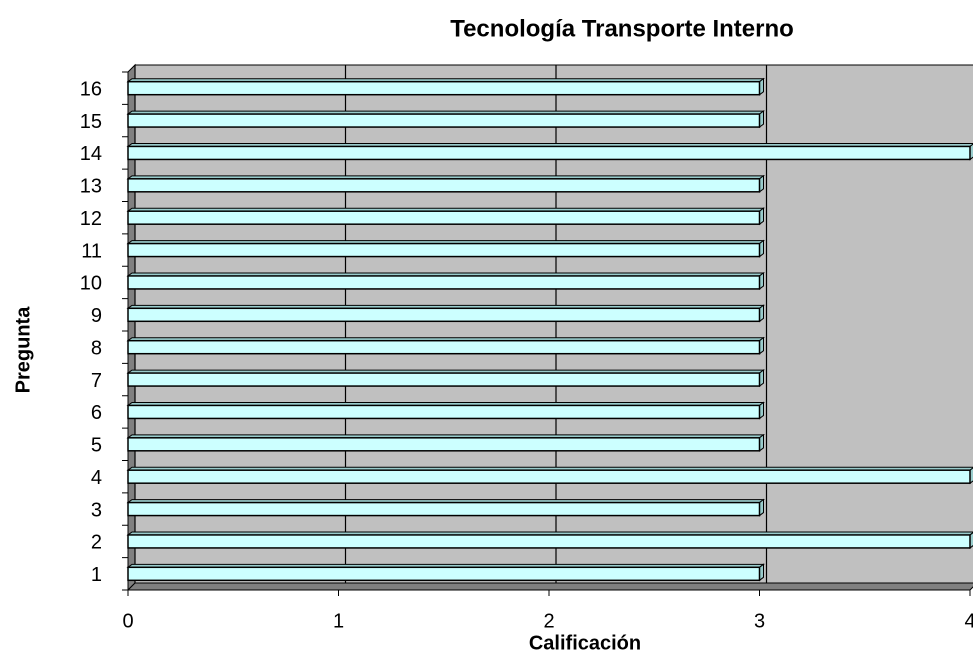  What do you see at coordinates (968, 621) in the screenshot?
I see `x-tick-label: 4` at bounding box center [968, 621].